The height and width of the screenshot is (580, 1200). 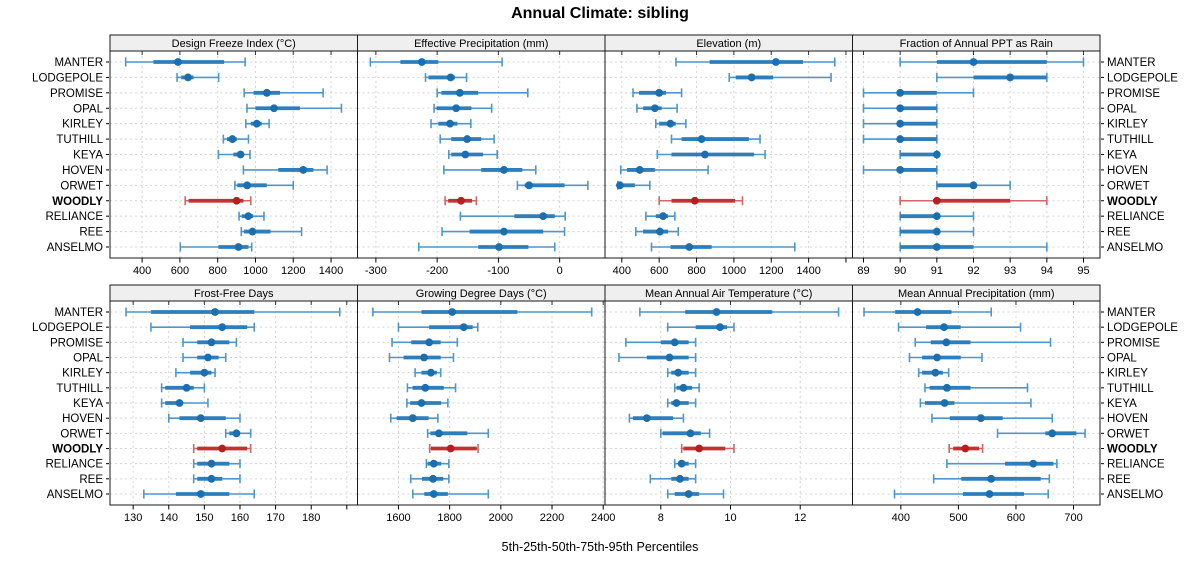 I want to click on x-tick-label: -200, so click(x=437, y=271).